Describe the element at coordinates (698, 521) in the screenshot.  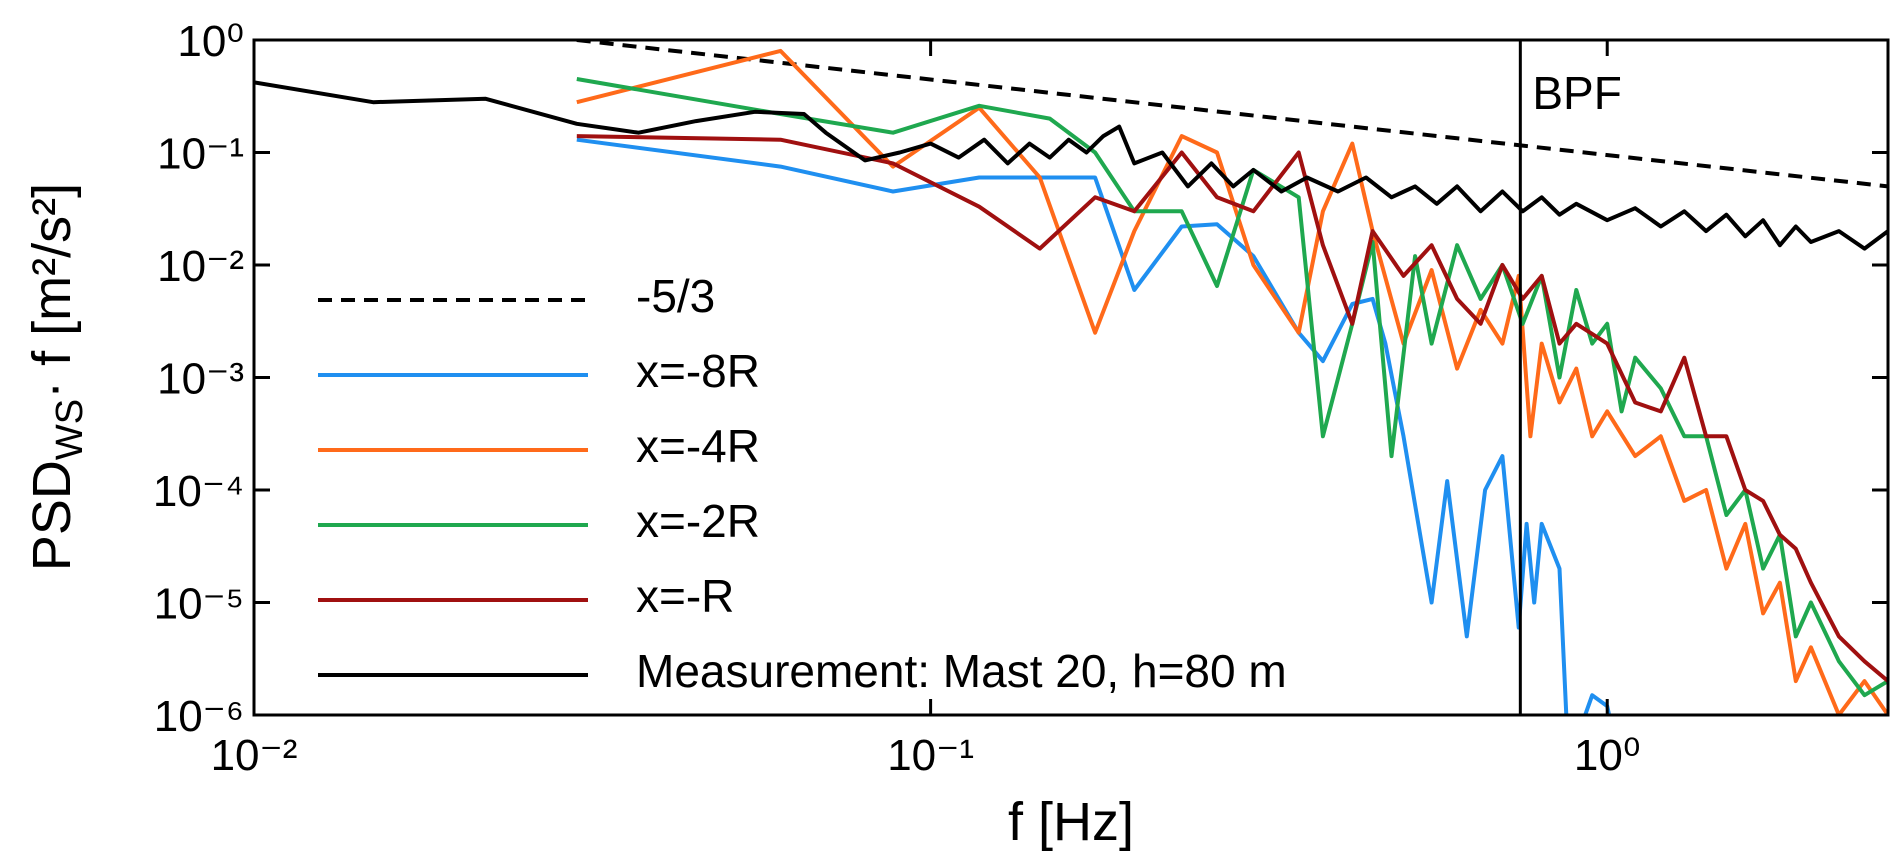
I see `legend-label: x=-2R` at that location.